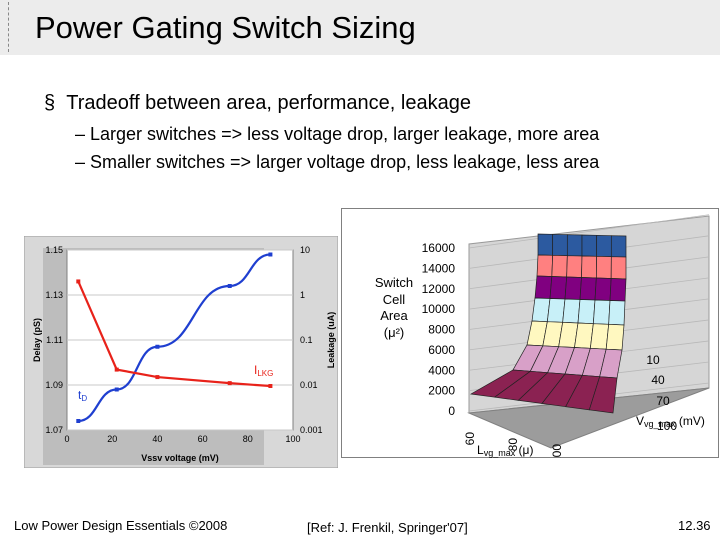  What do you see at coordinates (387, 527) in the screenshot?
I see `footer-reference: [Ref: J. Frenkil, Springer'07]` at bounding box center [387, 527].